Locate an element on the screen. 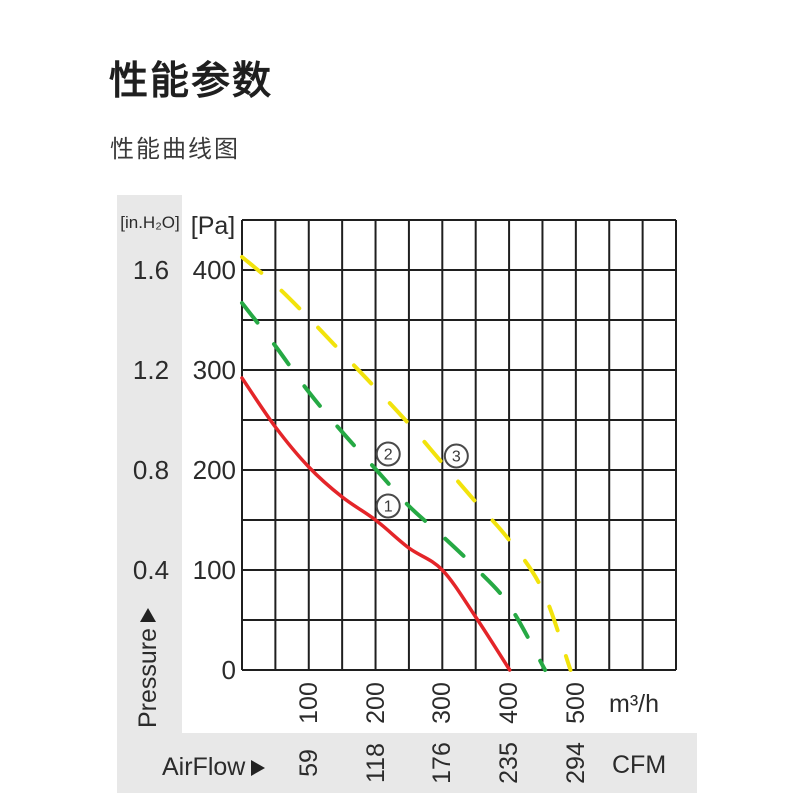 Image resolution: width=800 pixels, height=803 pixels. airflow-axis-label: AirFlow is located at coordinates (214, 767).